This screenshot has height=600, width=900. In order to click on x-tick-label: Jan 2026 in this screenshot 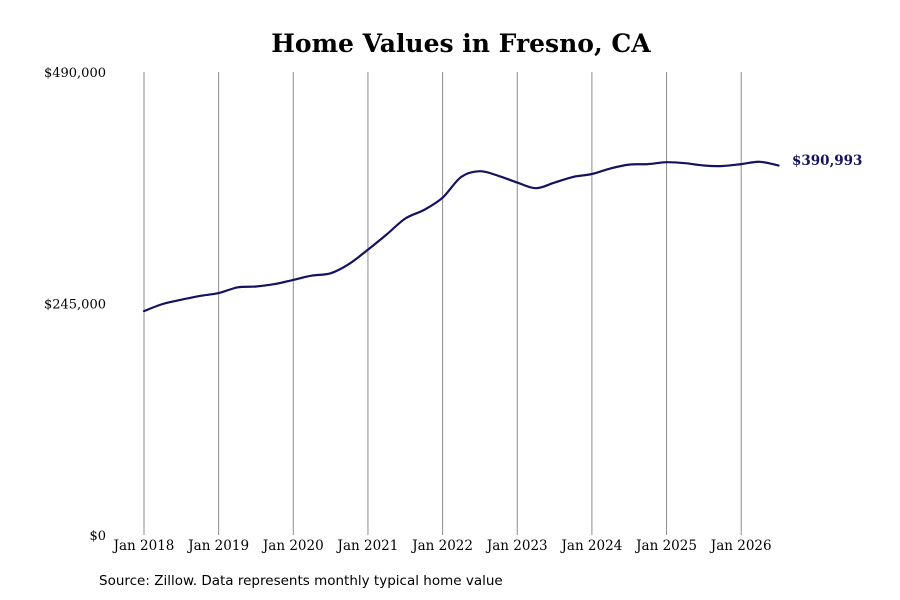, I will do `click(740, 546)`.